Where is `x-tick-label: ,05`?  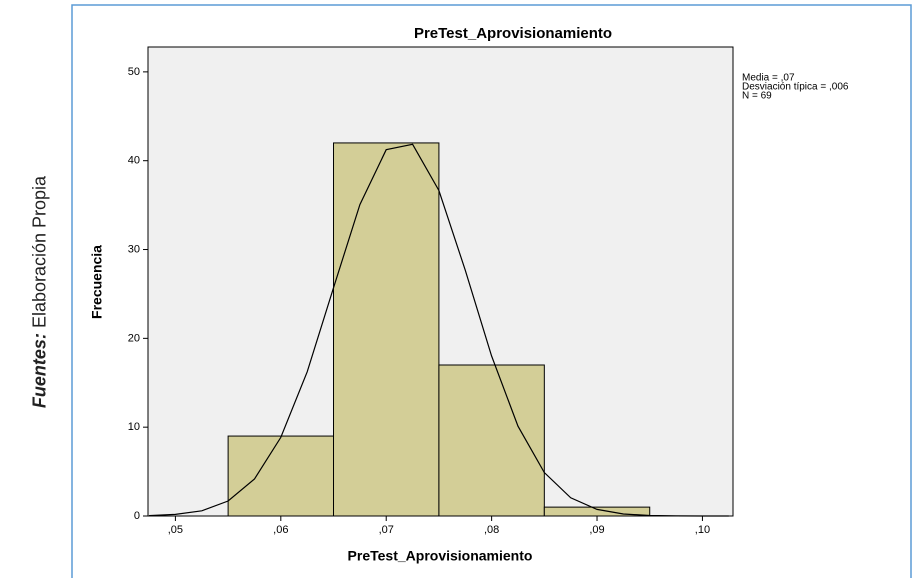
x-tick-label: ,05 is located at coordinates (175, 530).